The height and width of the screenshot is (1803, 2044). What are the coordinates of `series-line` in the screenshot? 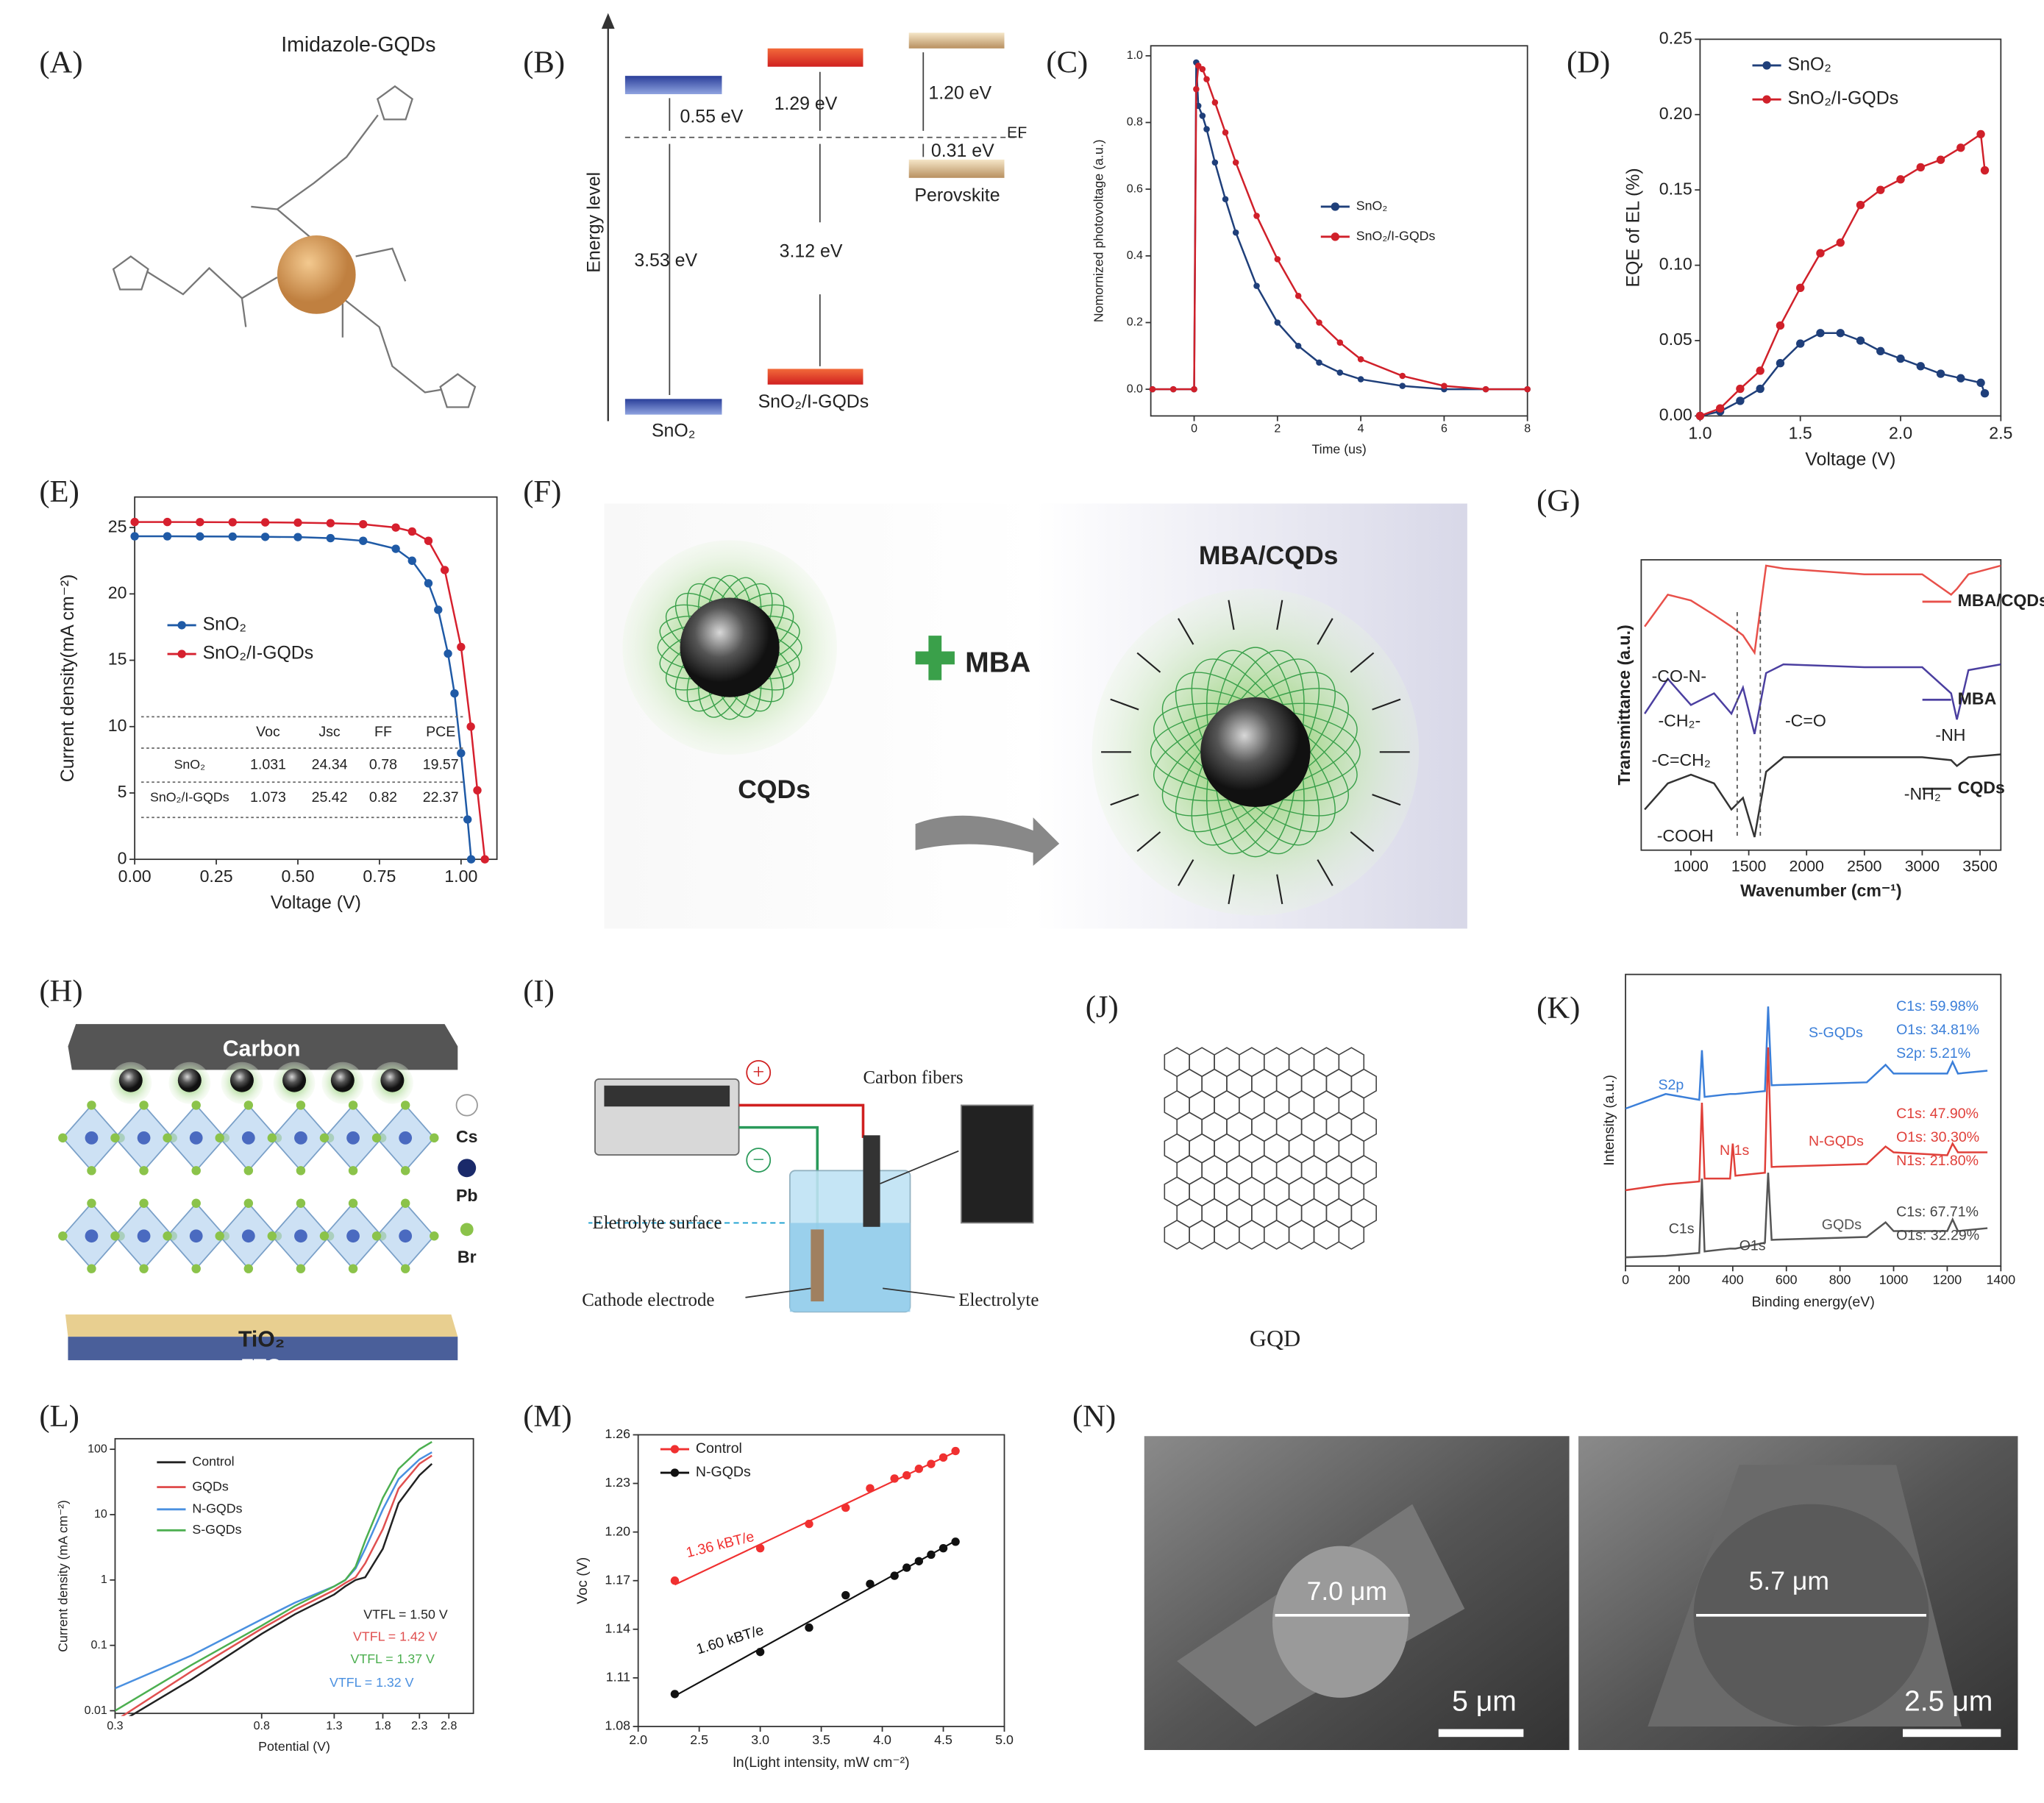 It's located at (1806, 1119).